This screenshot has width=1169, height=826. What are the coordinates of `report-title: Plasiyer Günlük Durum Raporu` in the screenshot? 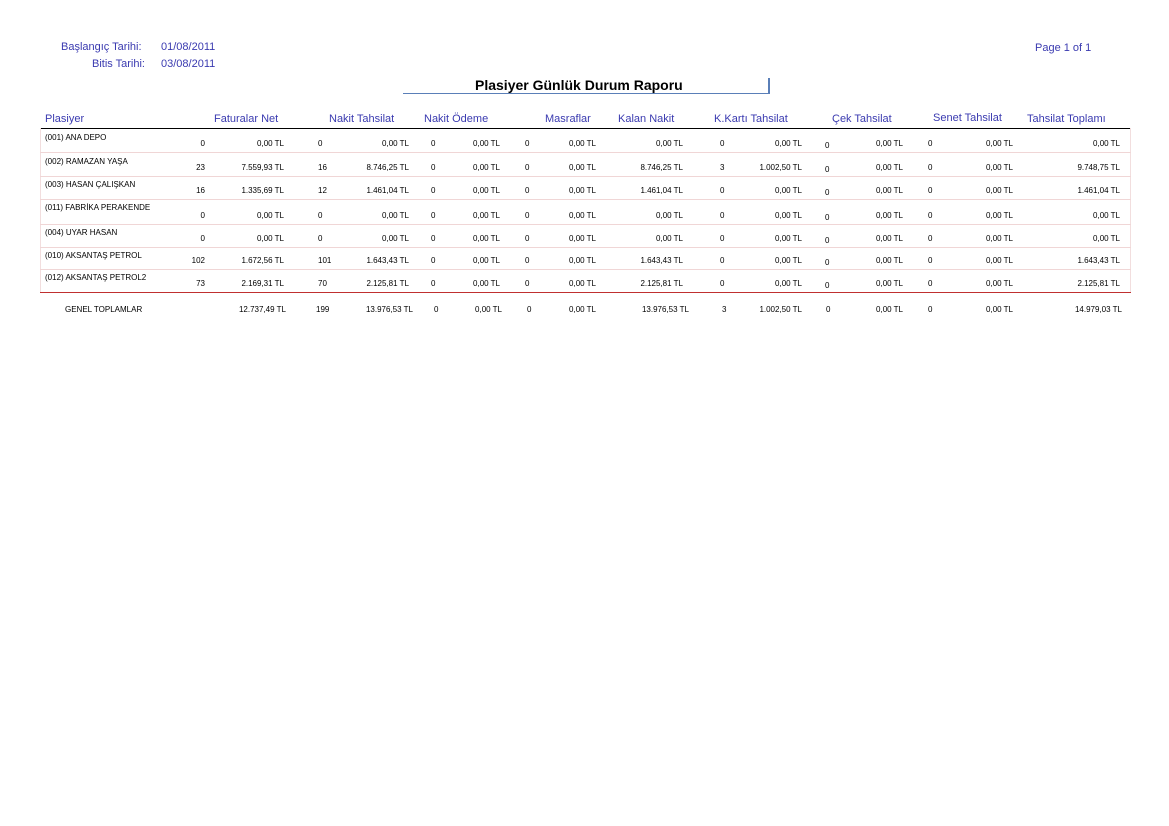 It's located at (579, 85).